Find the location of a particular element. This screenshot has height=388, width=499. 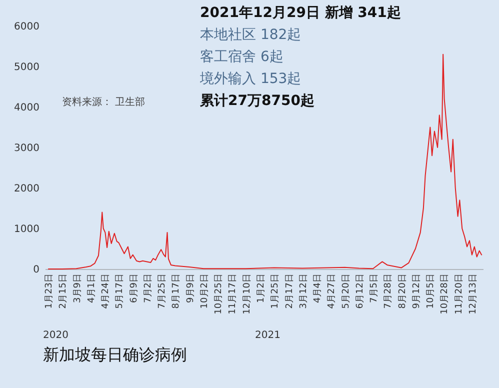

x-tick-label: 6月12日 is located at coordinates (360, 291).